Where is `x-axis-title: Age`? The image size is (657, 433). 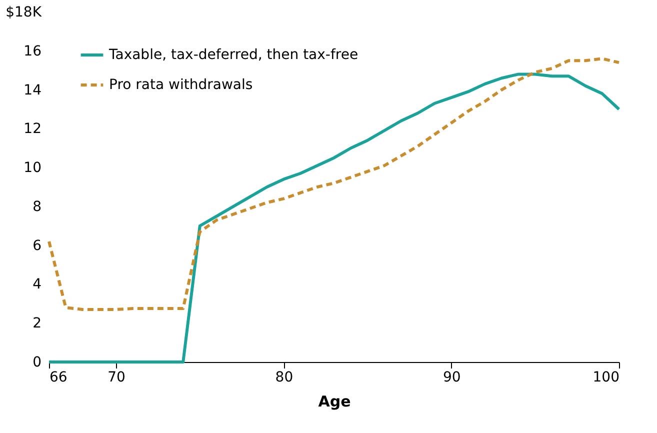
x-axis-title: Age is located at coordinates (334, 401).